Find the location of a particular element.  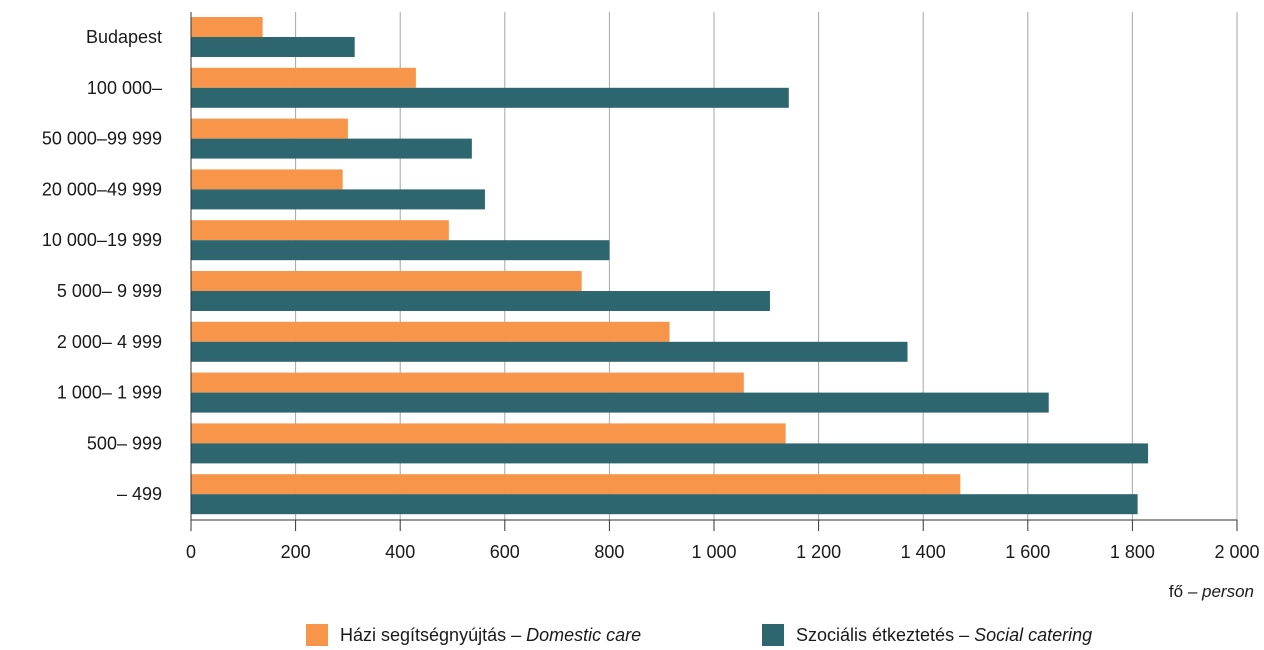

x-tick-label: 1 400 is located at coordinates (923, 552).